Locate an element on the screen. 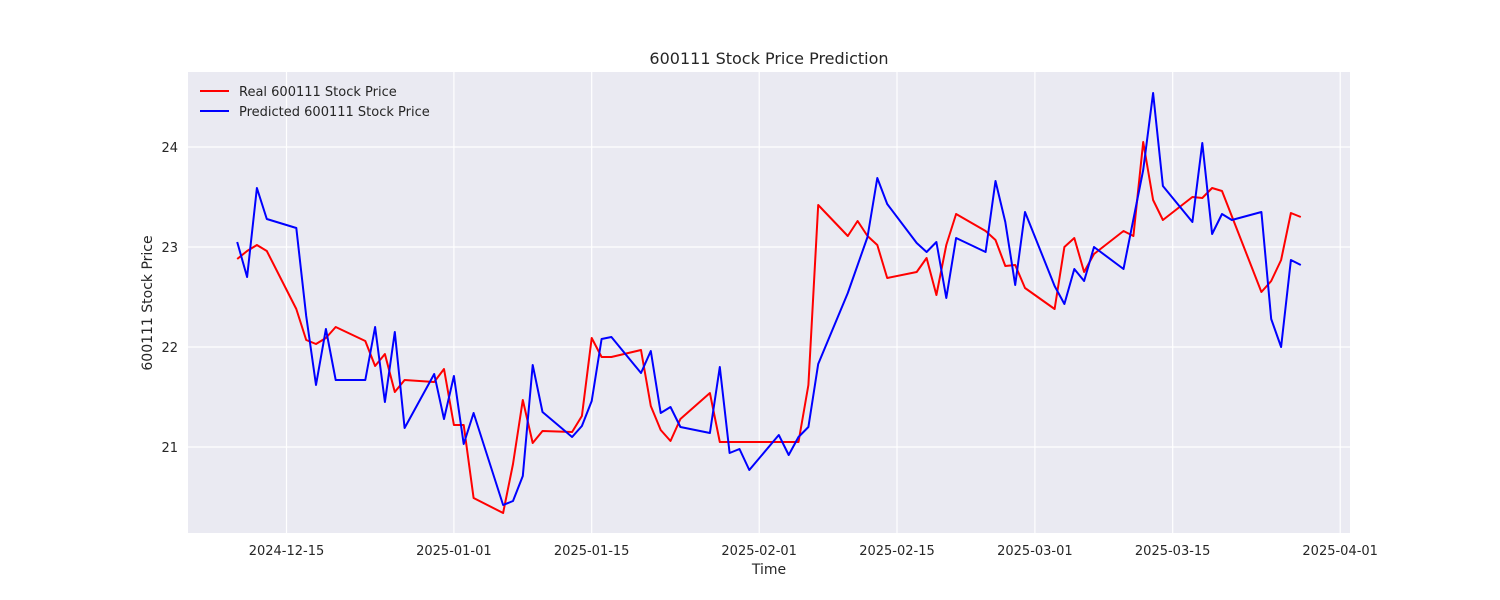 The height and width of the screenshot is (600, 1500). legend-label-predicted: Predicted 600111 Stock Price is located at coordinates (334, 112).